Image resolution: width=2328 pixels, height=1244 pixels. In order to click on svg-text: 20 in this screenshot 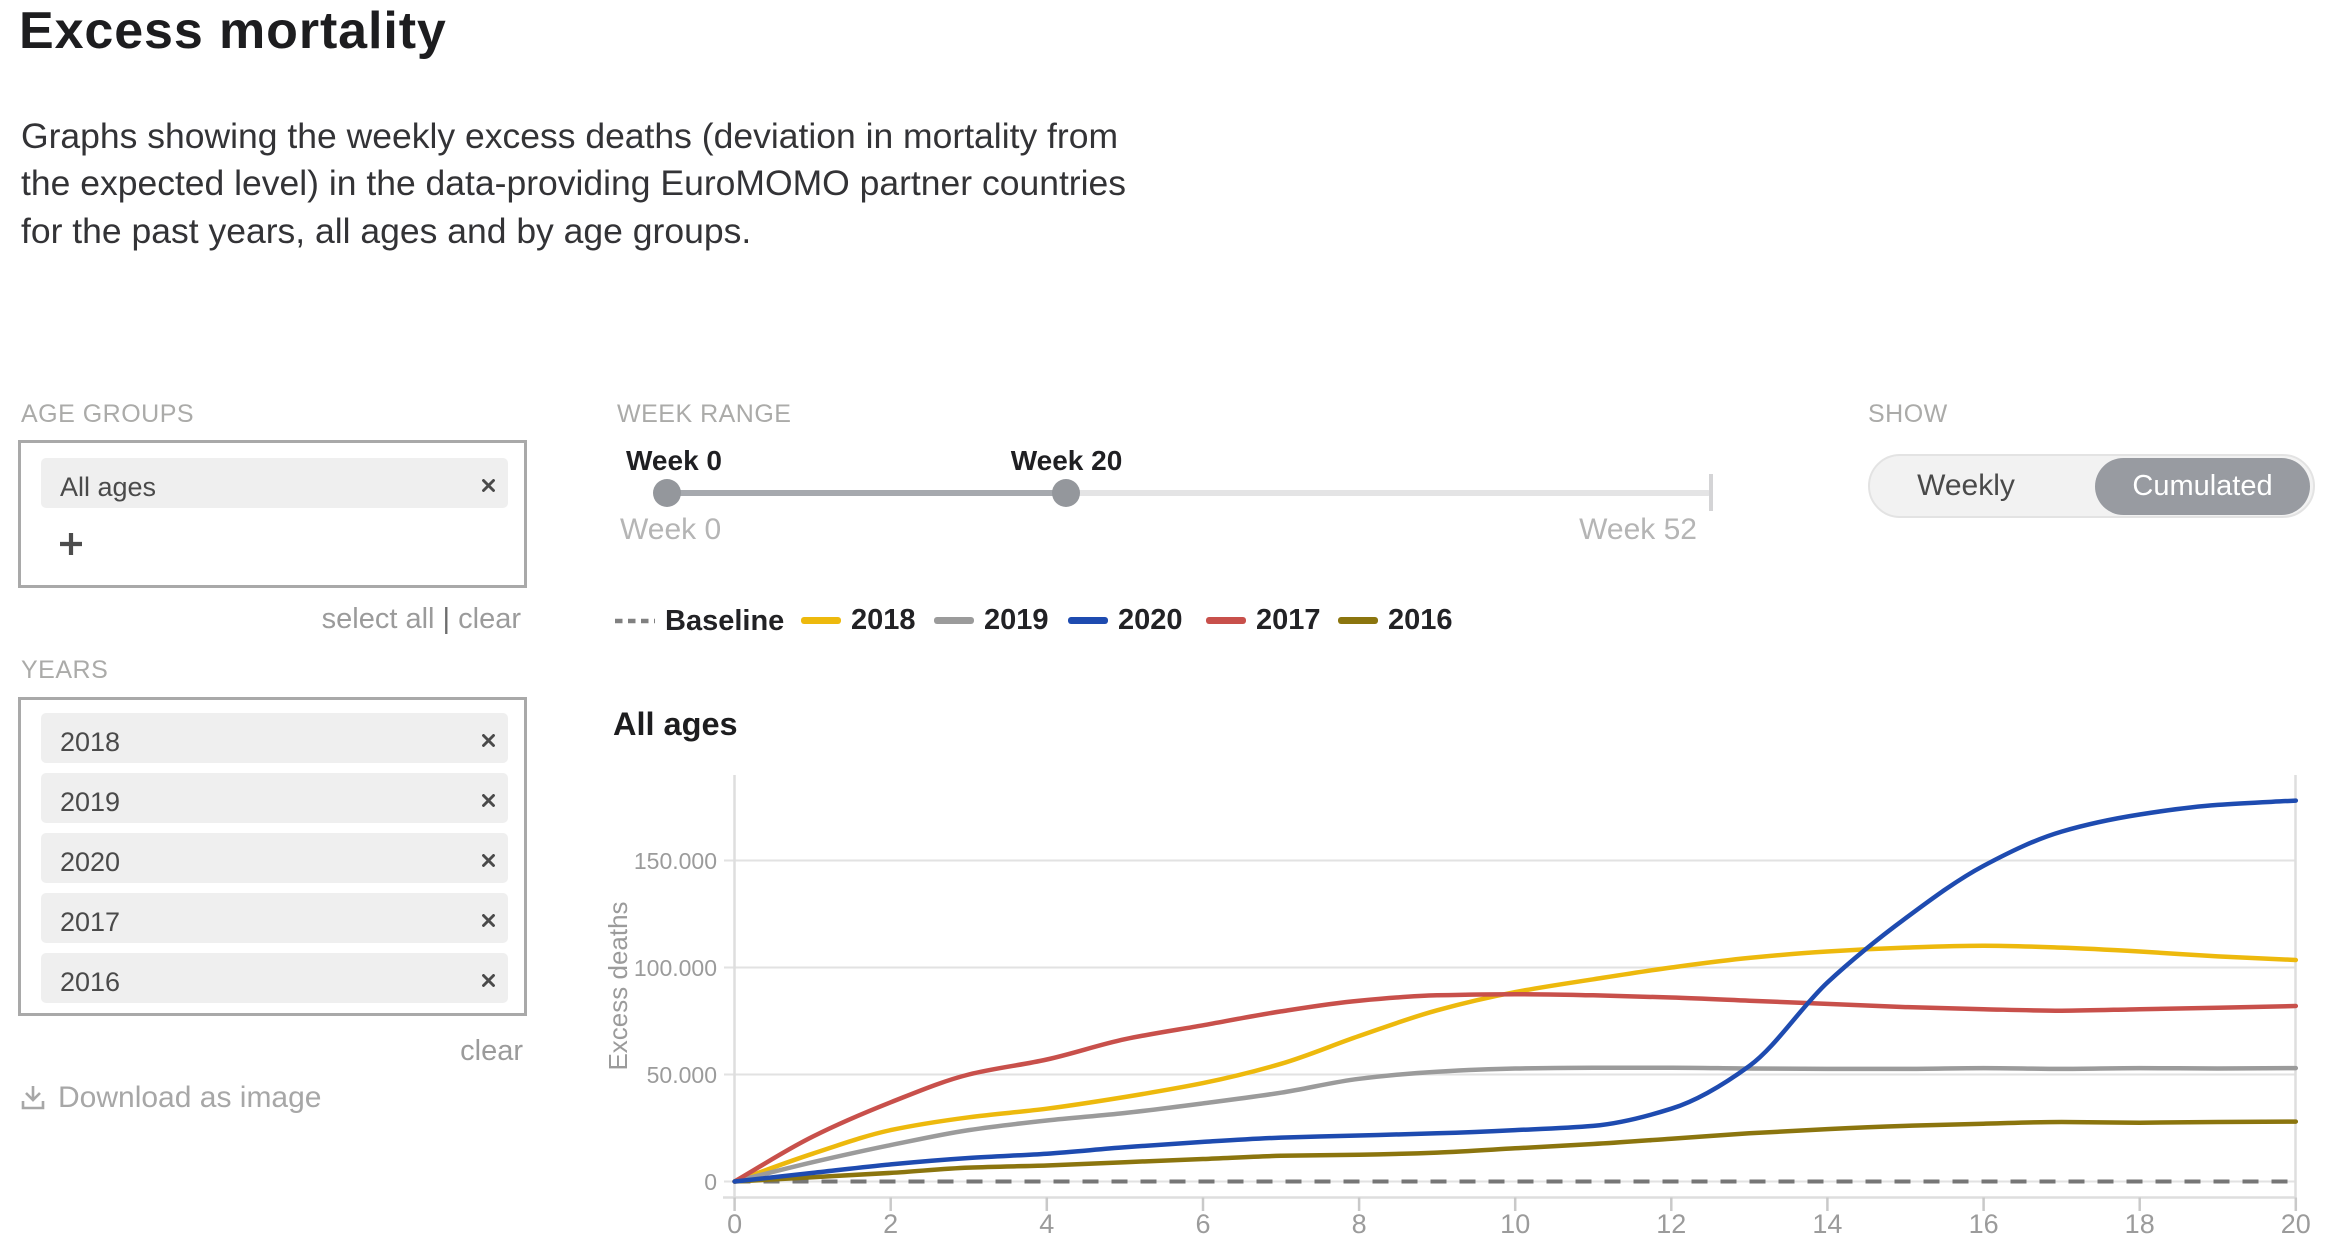, I will do `click(2296, 1224)`.